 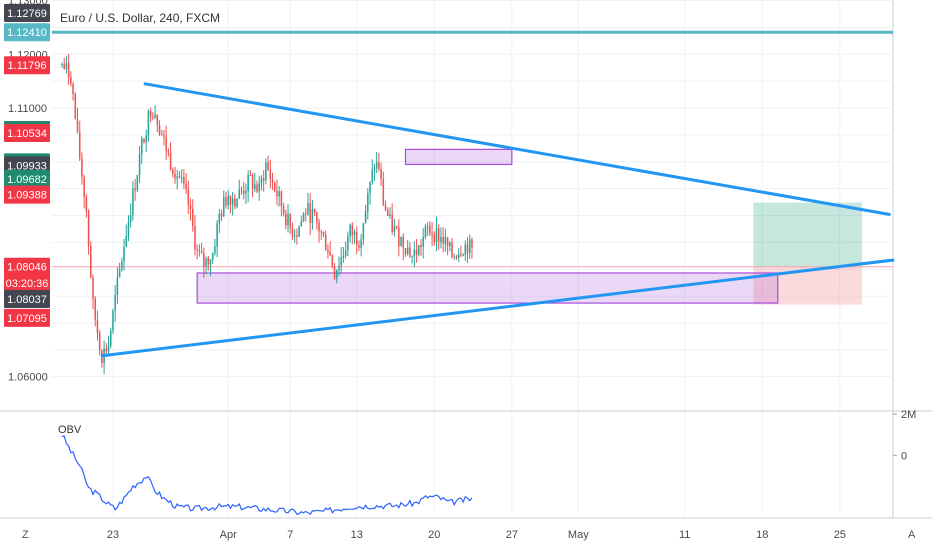 What do you see at coordinates (113, 535) in the screenshot?
I see `time-axis-label: 23` at bounding box center [113, 535].